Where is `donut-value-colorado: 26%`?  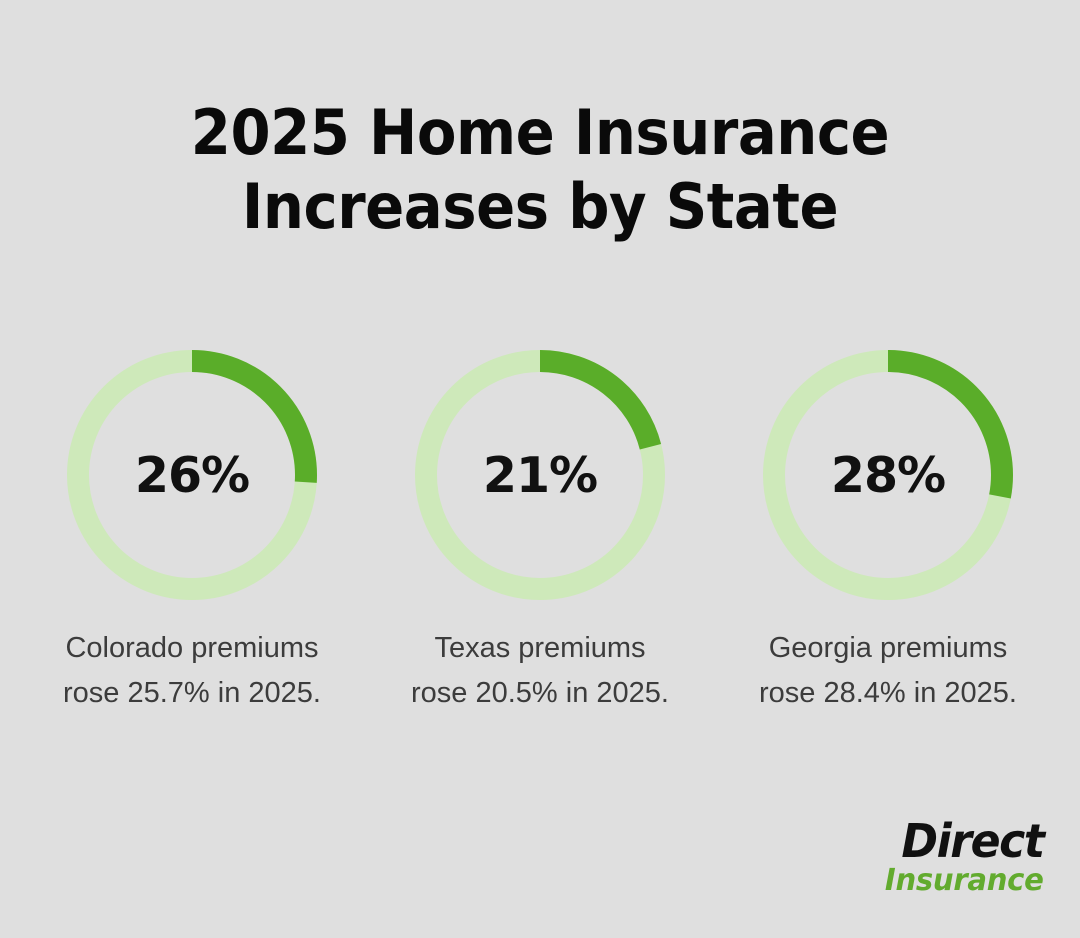
donut-value-colorado: 26% is located at coordinates (192, 475).